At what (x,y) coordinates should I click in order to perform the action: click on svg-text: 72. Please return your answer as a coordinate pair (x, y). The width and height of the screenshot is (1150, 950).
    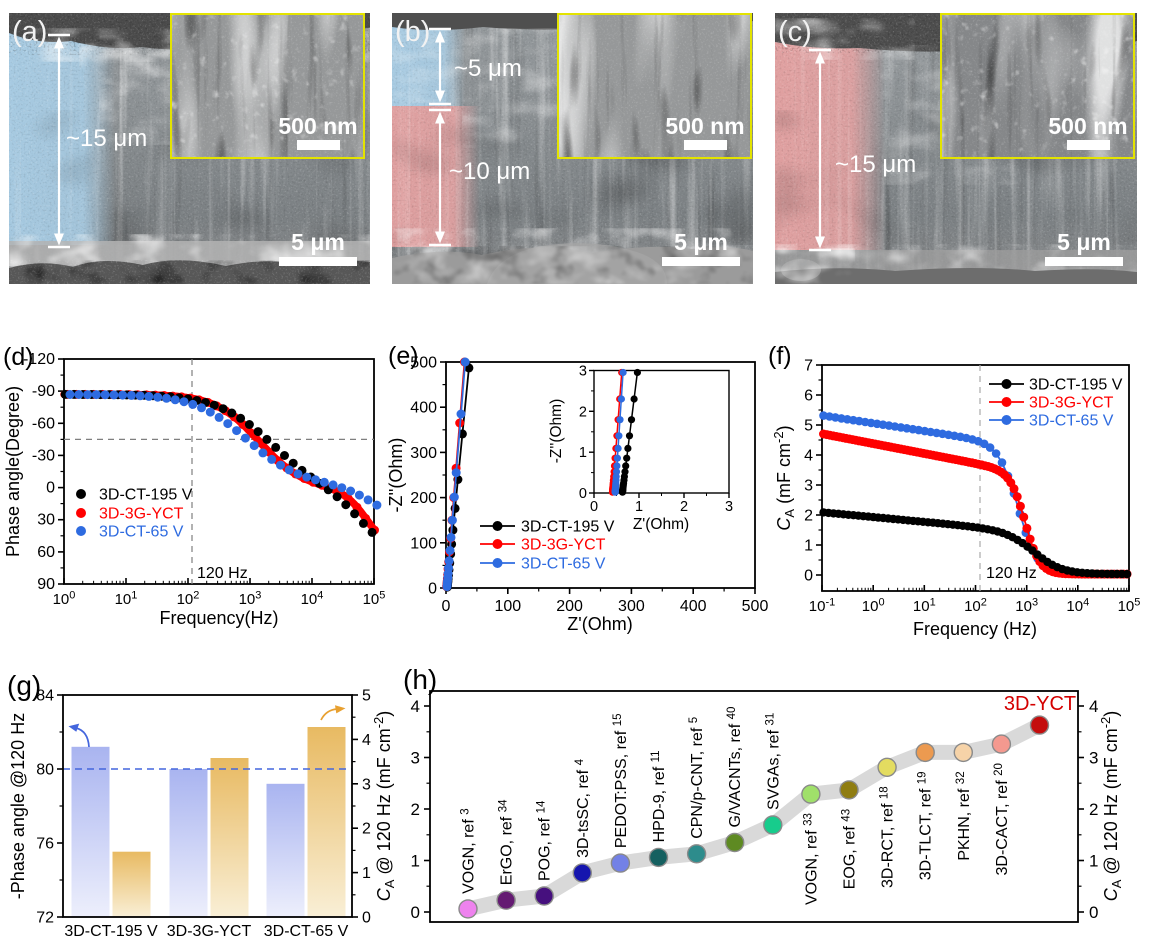
    Looking at the image, I should click on (45, 918).